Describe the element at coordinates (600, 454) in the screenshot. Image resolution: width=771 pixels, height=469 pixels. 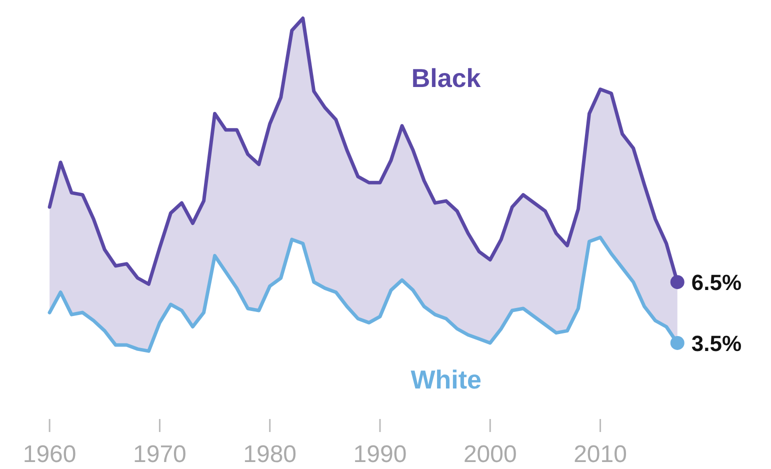
I see `x-tick-label: 2010` at that location.